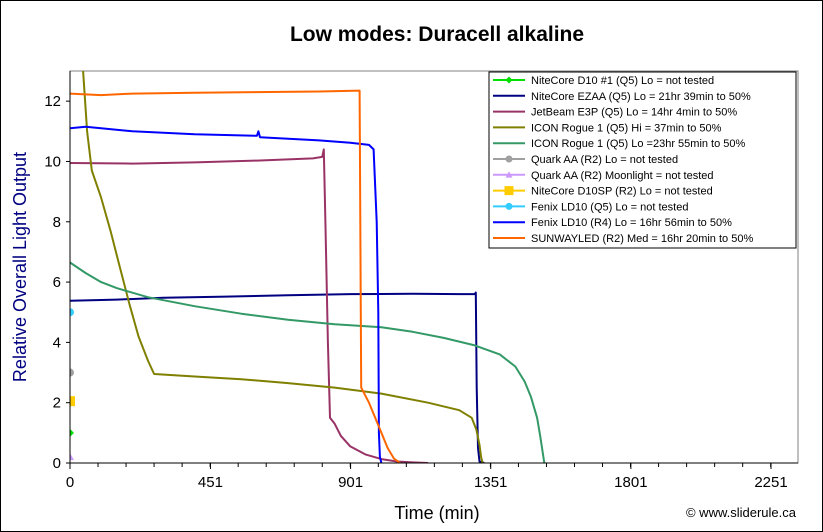  I want to click on legend-item: Quark AA (R2) Moonlight = not tested, so click(603, 176).